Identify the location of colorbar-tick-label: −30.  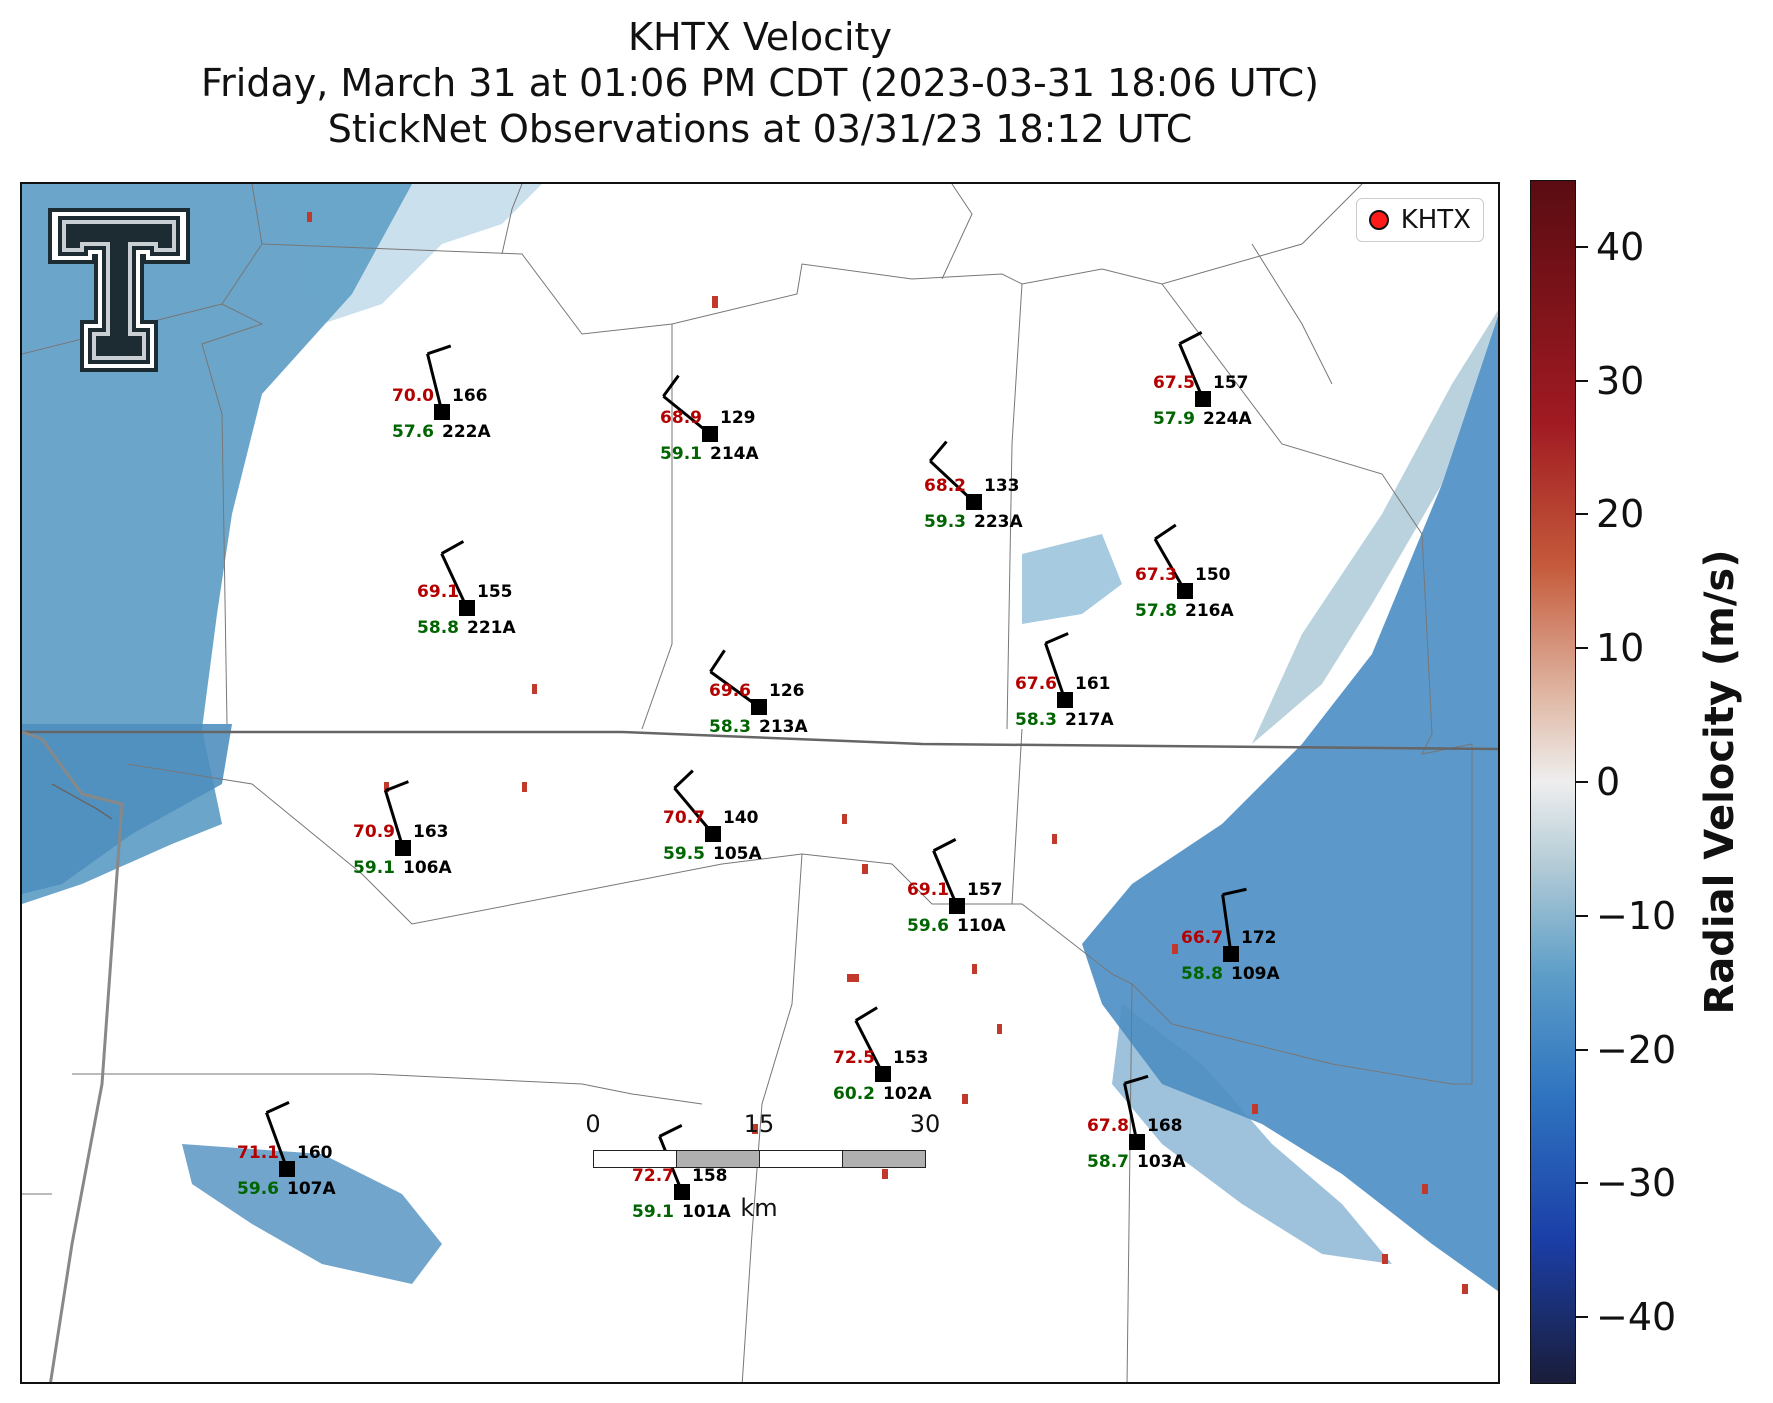
(1636, 1183).